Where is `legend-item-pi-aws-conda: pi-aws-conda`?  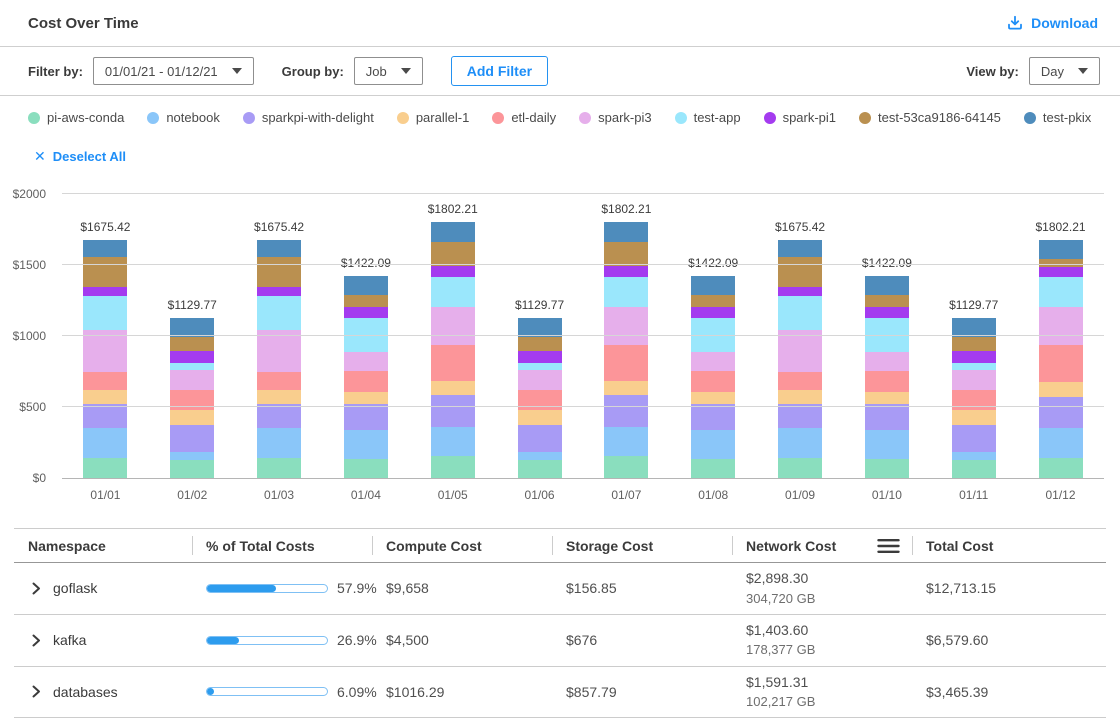
legend-item-pi-aws-conda: pi-aws-conda is located at coordinates (76, 117).